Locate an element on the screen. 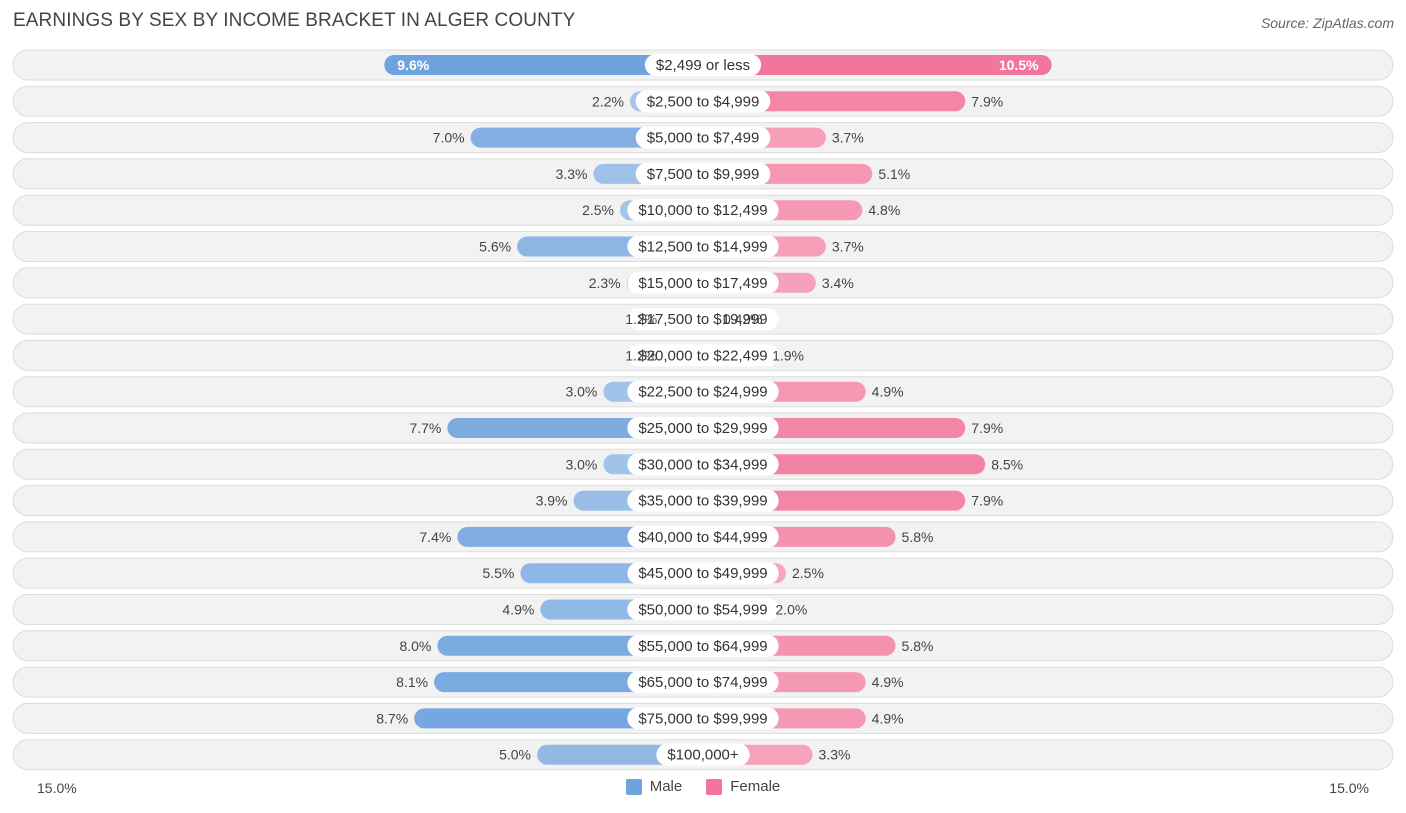 The image size is (1406, 813). male-bar is located at coordinates (543, 65).